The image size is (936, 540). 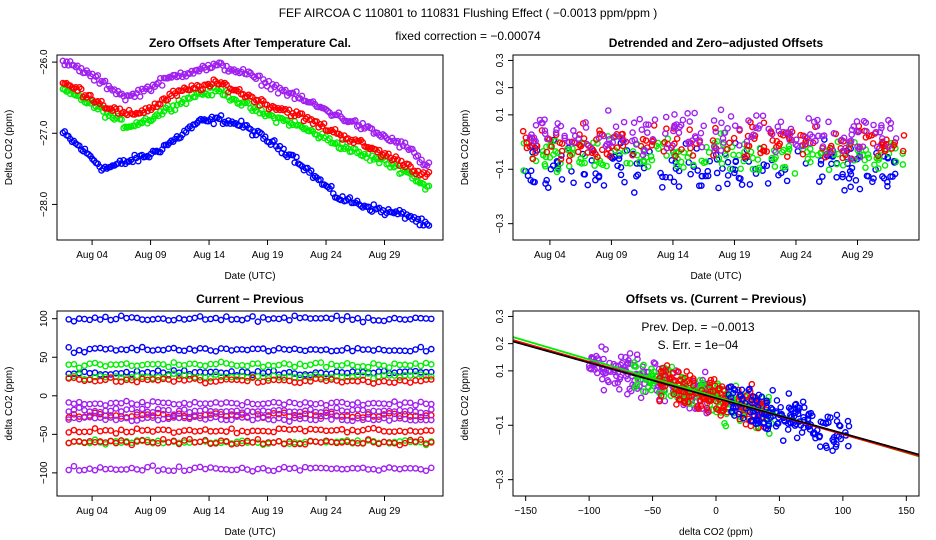 I want to click on x-axis-label-p1: Date (UTC), so click(x=249, y=276).